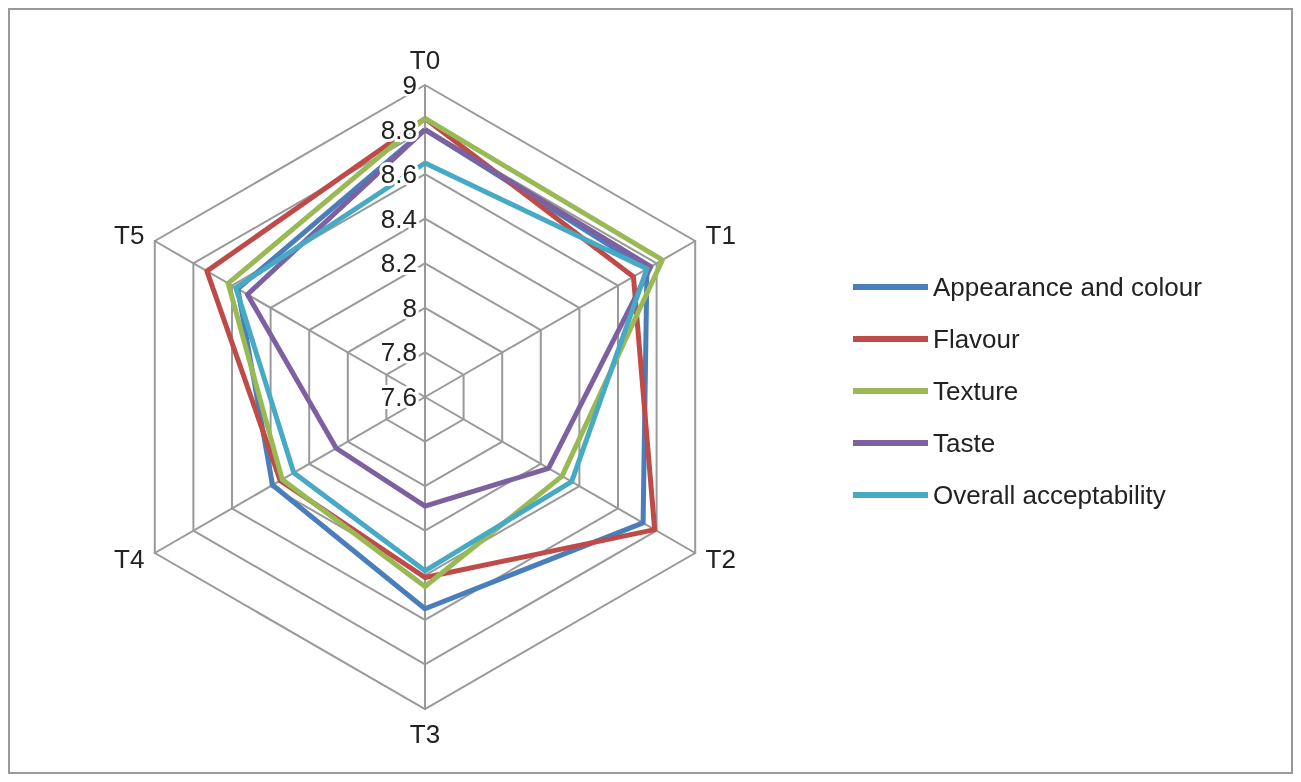  What do you see at coordinates (398, 263) in the screenshot?
I see `y-tick-label: 8.2` at bounding box center [398, 263].